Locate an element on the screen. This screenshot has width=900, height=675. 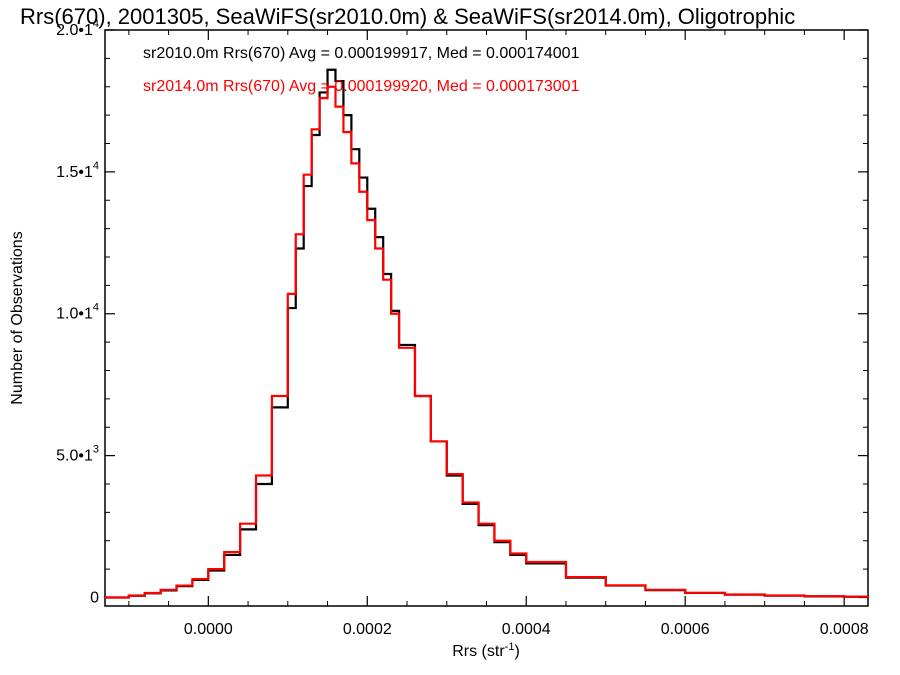
x-axis-label: Rrs (str-1) is located at coordinates (486, 650).